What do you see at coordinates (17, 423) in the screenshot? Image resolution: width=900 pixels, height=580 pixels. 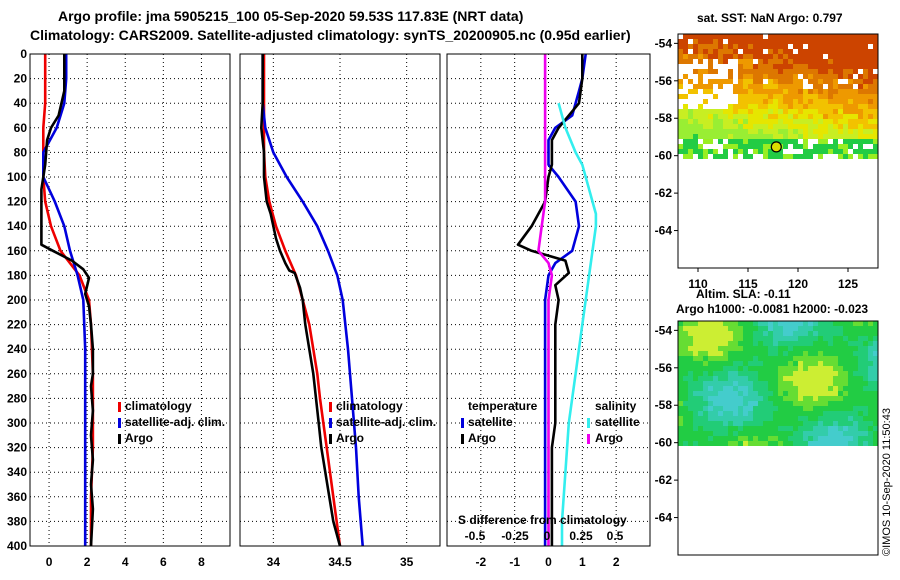 I see `depth-tick-label: 300` at bounding box center [17, 423].